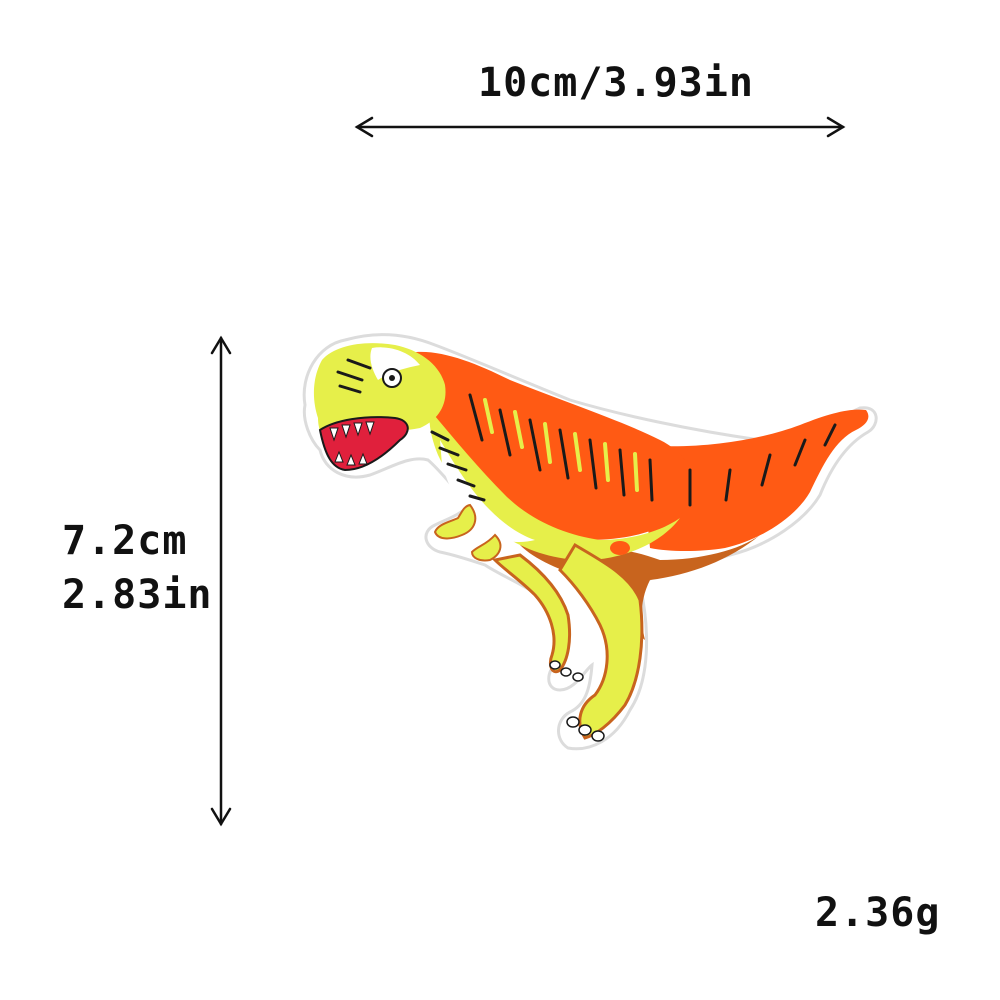 The width and height of the screenshot is (1000, 1000). I want to click on weight-label: 2.36g, so click(878, 913).